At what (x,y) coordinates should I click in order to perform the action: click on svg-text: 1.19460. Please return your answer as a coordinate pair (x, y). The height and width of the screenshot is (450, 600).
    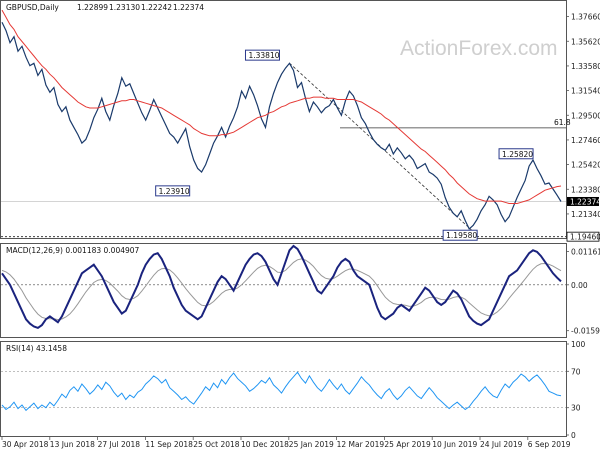
    Looking at the image, I should click on (585, 237).